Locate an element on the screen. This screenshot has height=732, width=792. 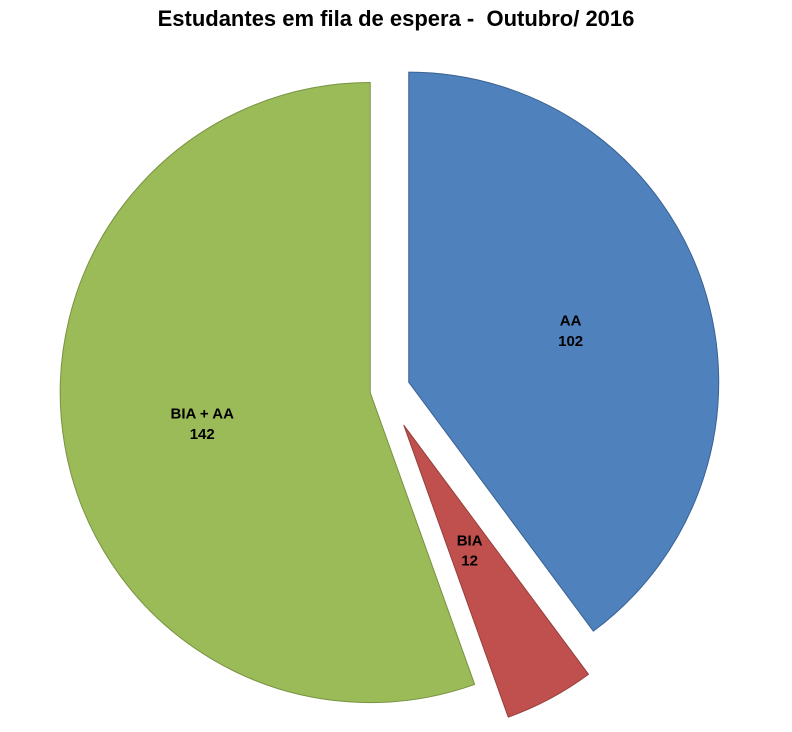
pie-slice-bia is located at coordinates (496, 571).